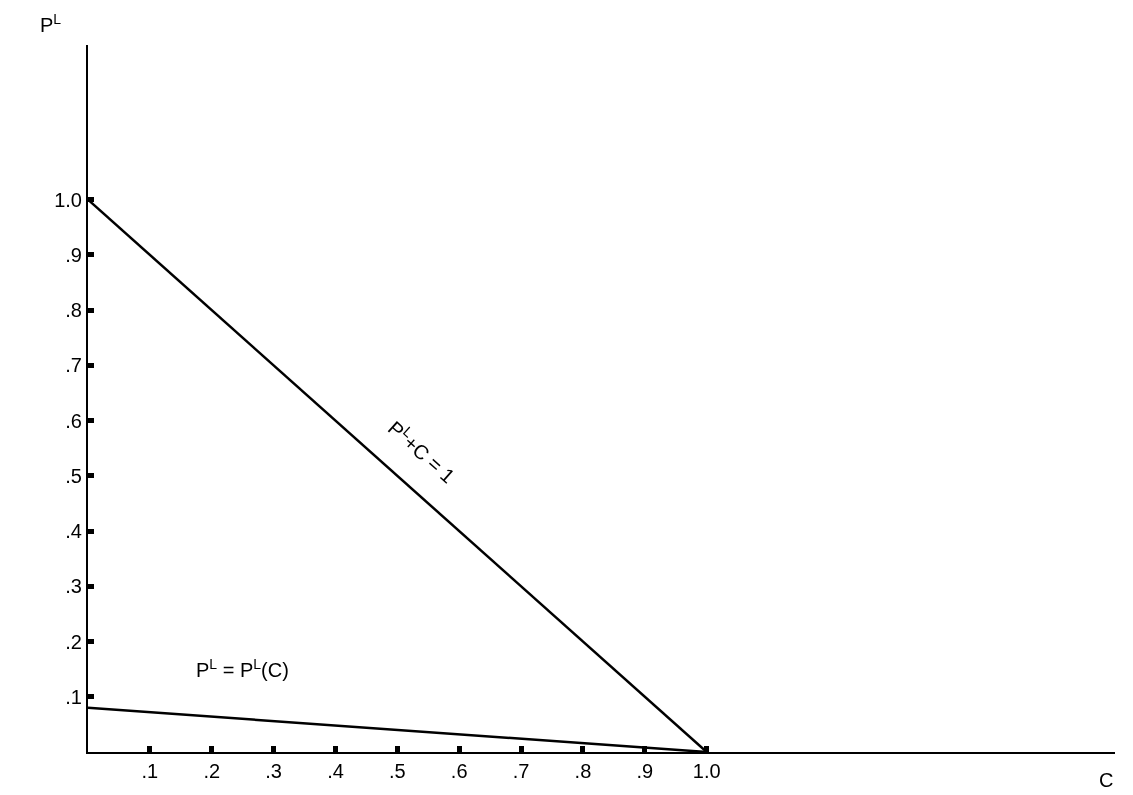  I want to click on annotation: P$^{L}$ = P$^{L}$(C), so click(242, 669).